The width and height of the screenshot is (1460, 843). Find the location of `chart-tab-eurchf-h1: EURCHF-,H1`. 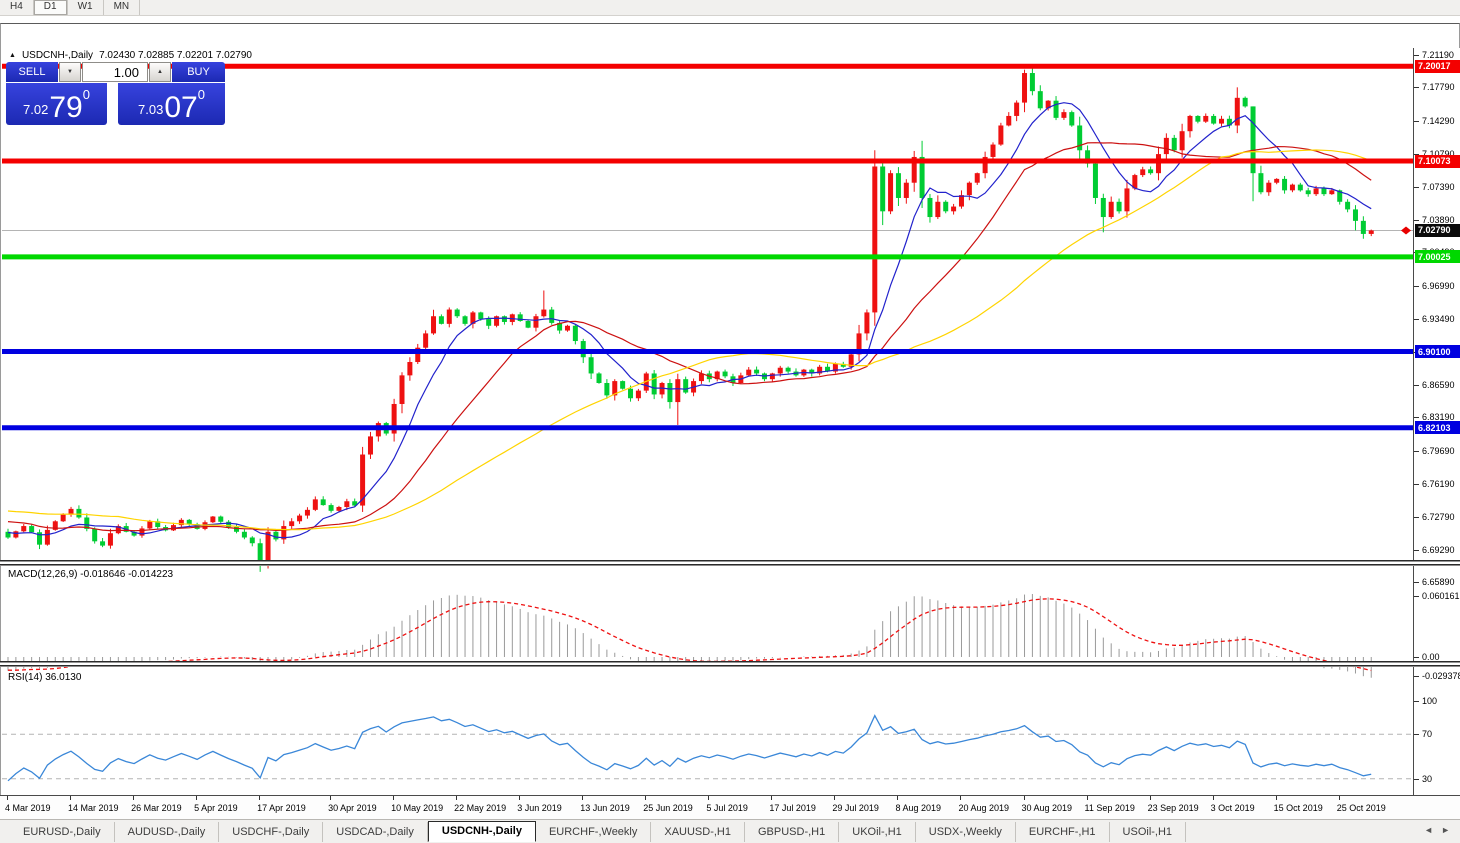

chart-tab-eurchf-h1: EURCHF-,H1 is located at coordinates (1063, 831).